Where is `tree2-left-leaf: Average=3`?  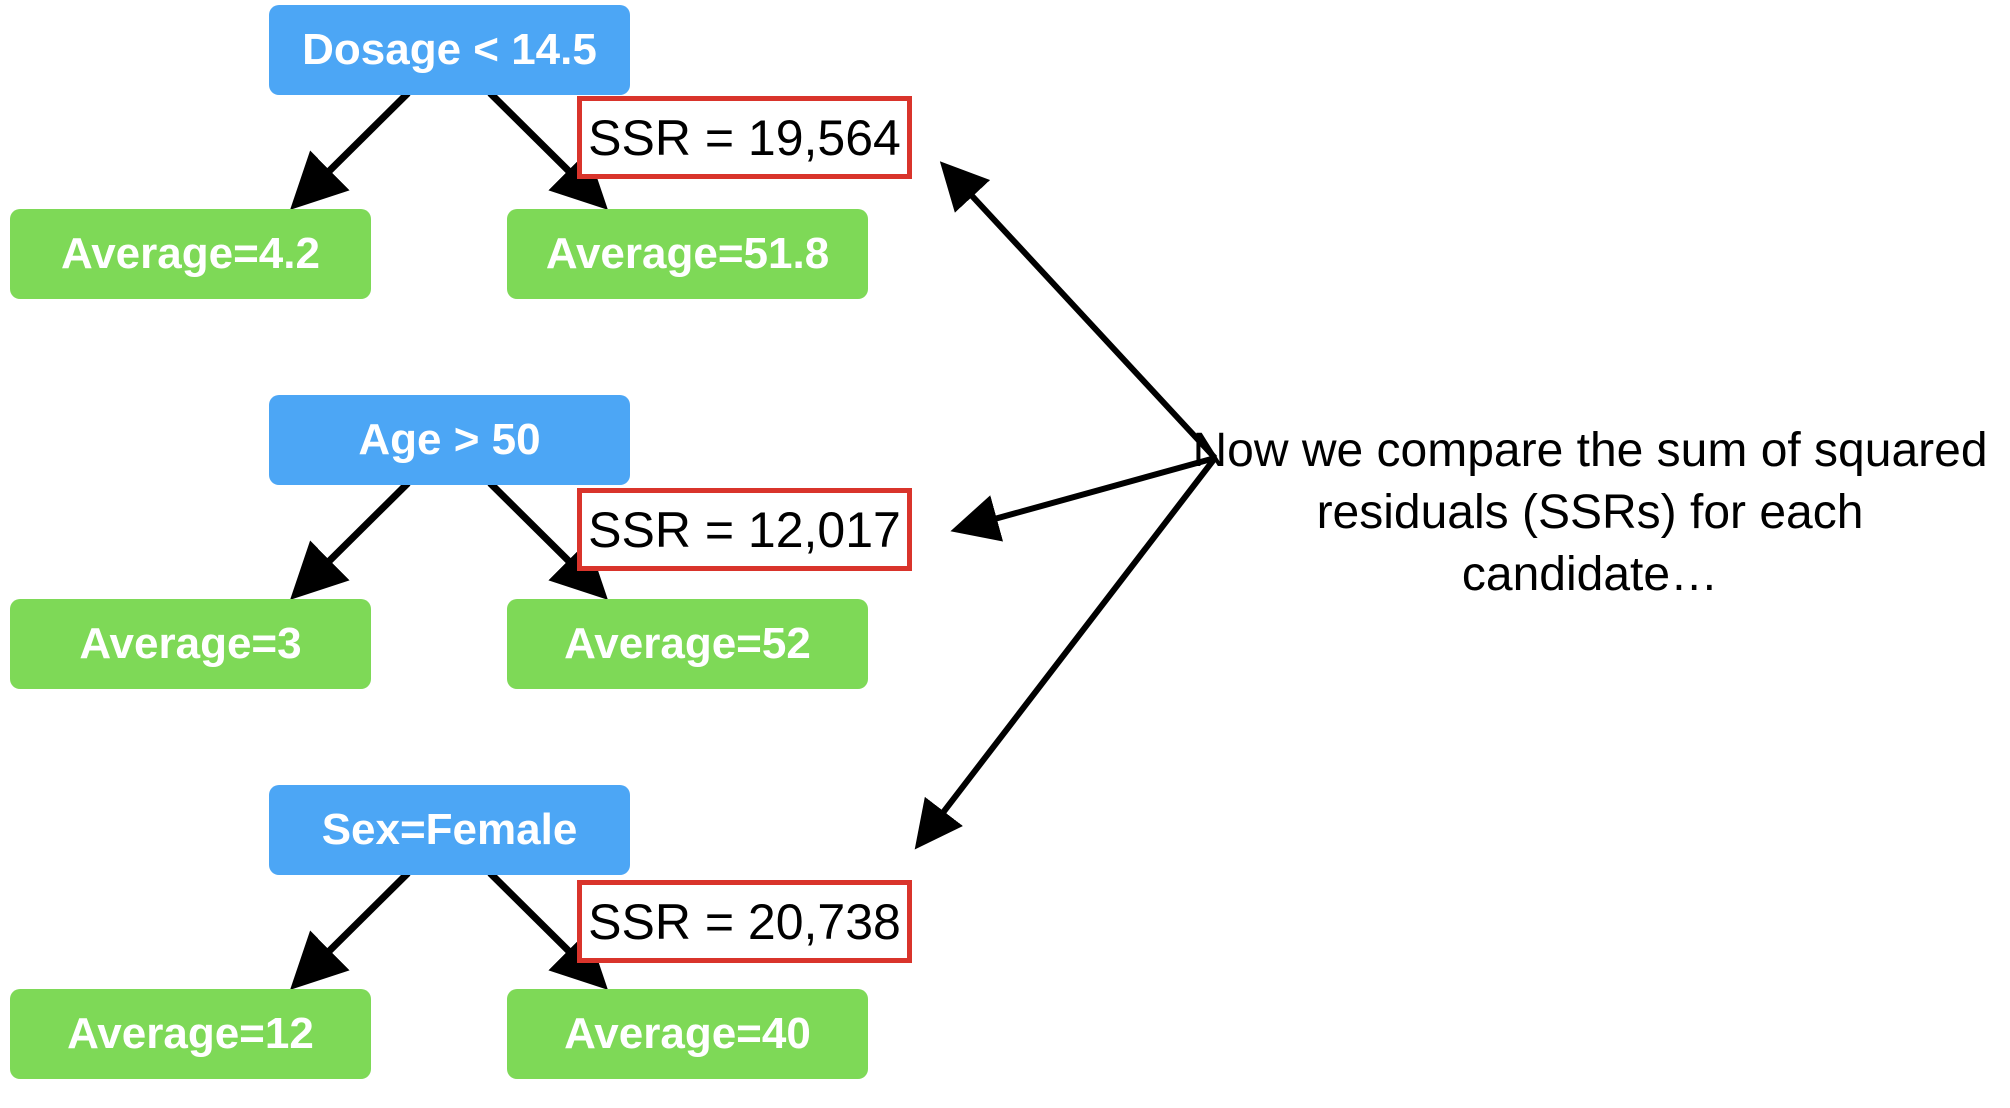
tree2-left-leaf: Average=3 is located at coordinates (190, 644).